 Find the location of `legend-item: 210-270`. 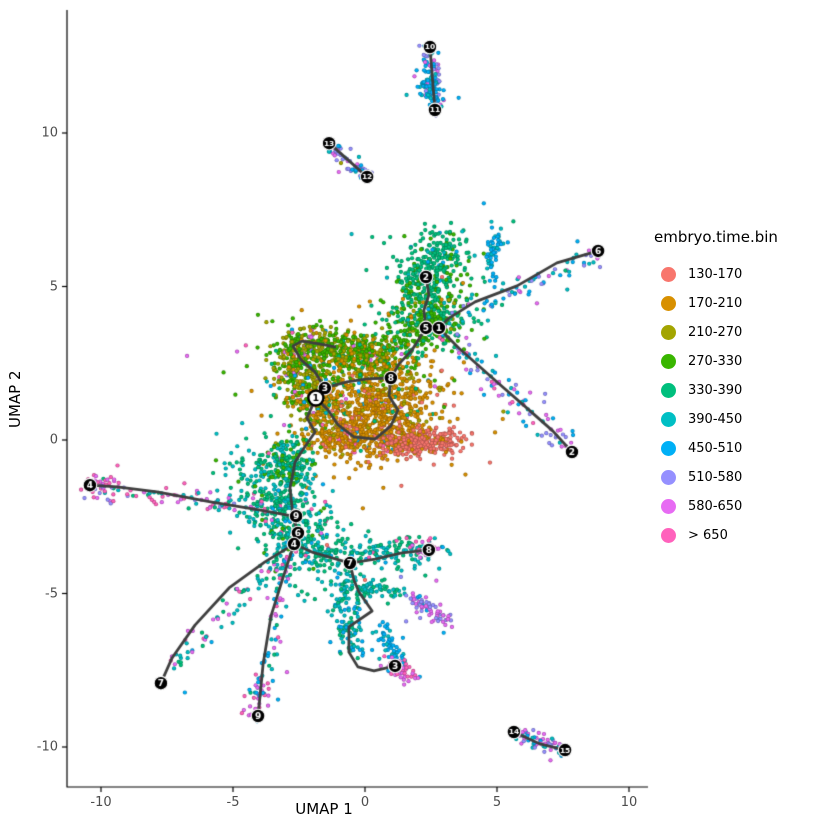

legend-item: 210-270 is located at coordinates (715, 332).